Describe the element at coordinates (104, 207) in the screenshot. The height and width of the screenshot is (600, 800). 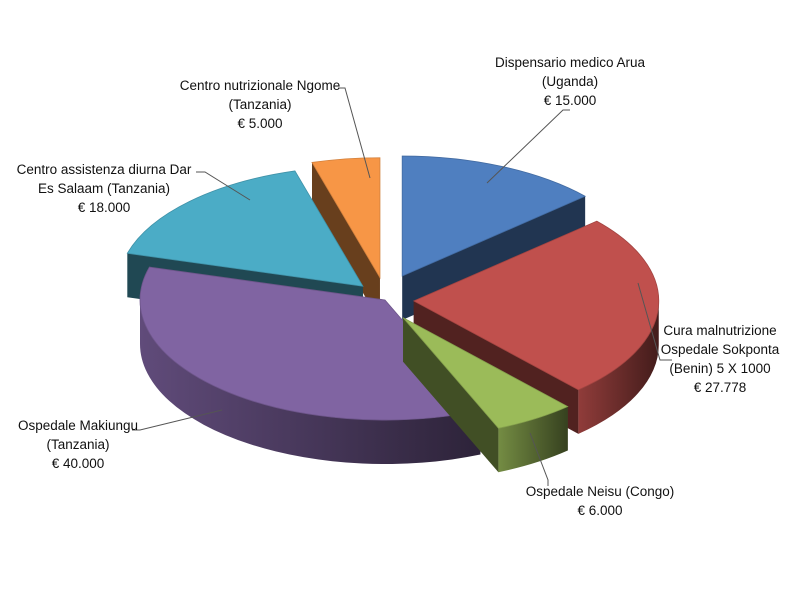
I see `slice-value-label: € 18.000` at that location.